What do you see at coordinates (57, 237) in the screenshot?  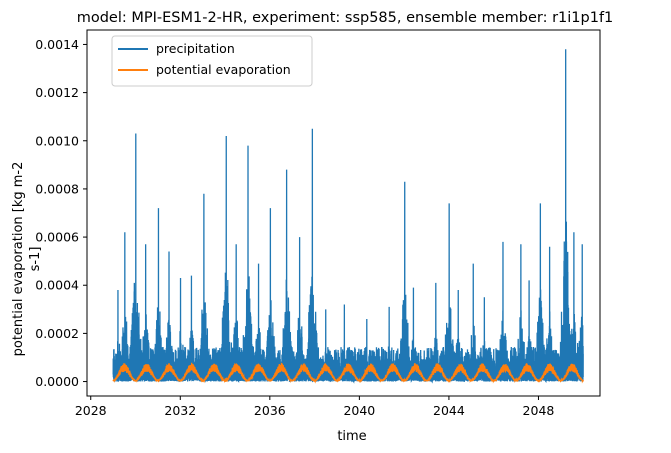 I see `y-tick-label: 0.0006` at bounding box center [57, 237].